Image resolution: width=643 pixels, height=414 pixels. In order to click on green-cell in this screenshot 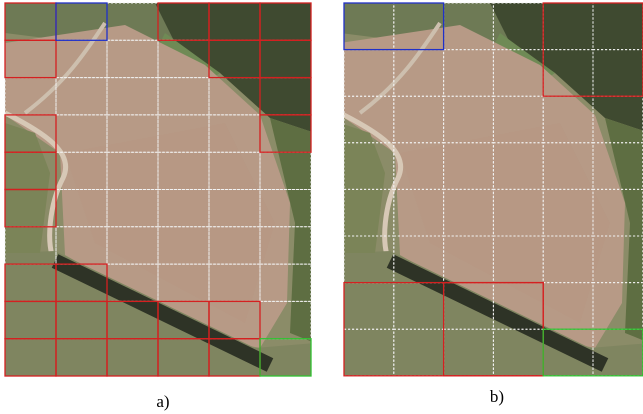, I will do `click(285, 357)`.